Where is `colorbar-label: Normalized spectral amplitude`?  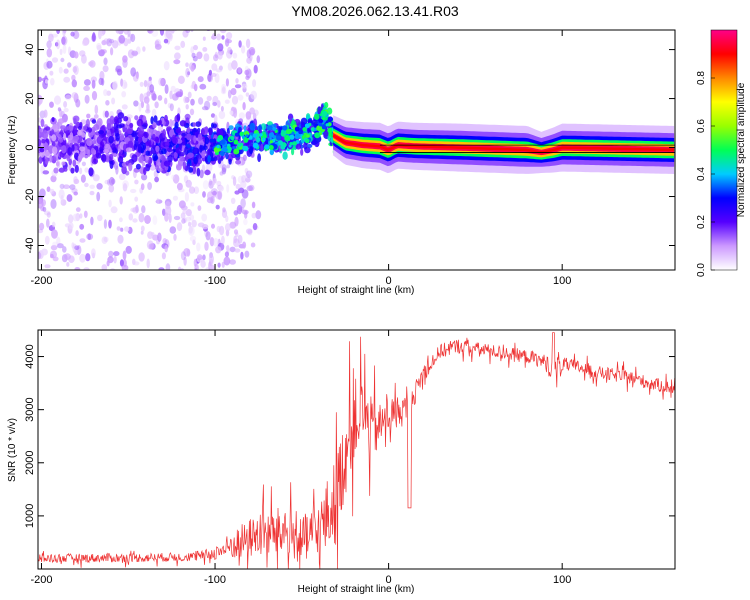 colorbar-label: Normalized spectral amplitude is located at coordinates (741, 149).